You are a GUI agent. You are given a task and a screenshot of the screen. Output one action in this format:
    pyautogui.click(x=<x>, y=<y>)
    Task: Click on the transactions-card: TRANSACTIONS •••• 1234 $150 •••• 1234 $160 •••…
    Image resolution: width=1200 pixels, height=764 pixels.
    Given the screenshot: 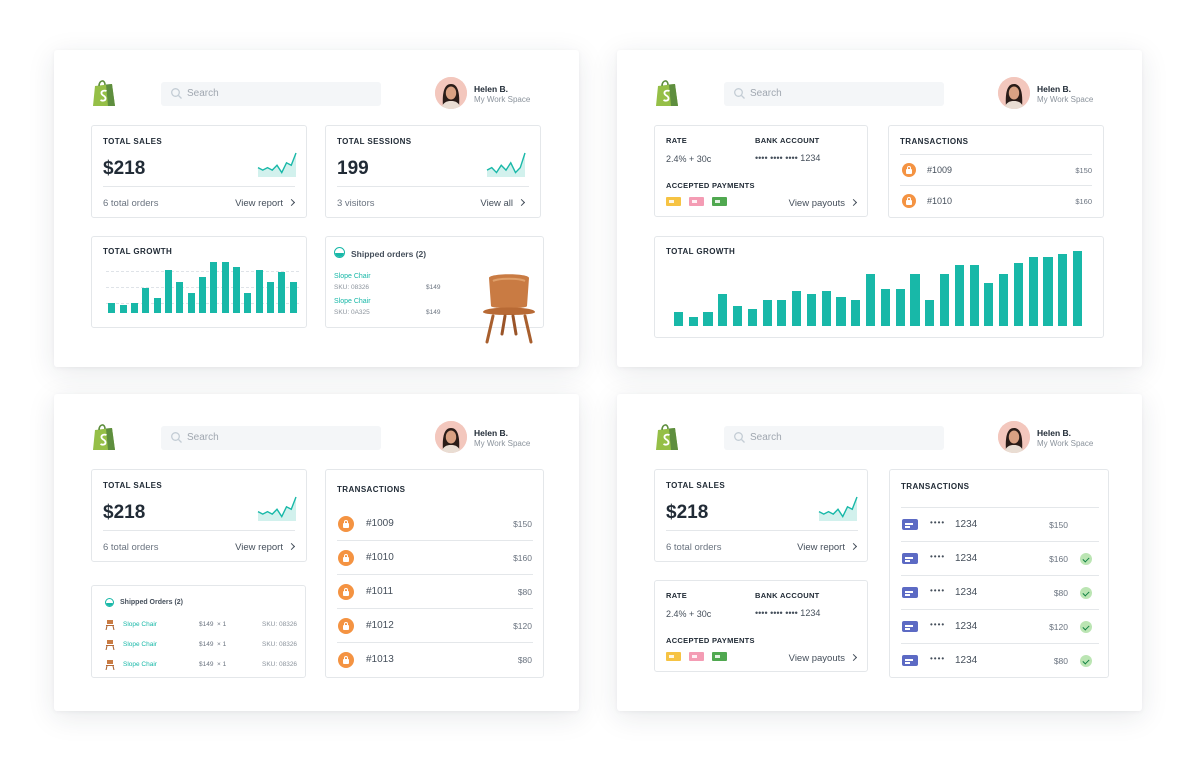 What is the action you would take?
    pyautogui.click(x=999, y=573)
    